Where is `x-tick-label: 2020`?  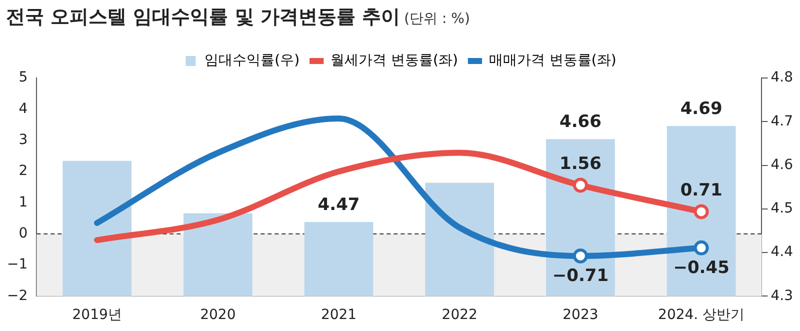
x-tick-label: 2020 is located at coordinates (218, 315).